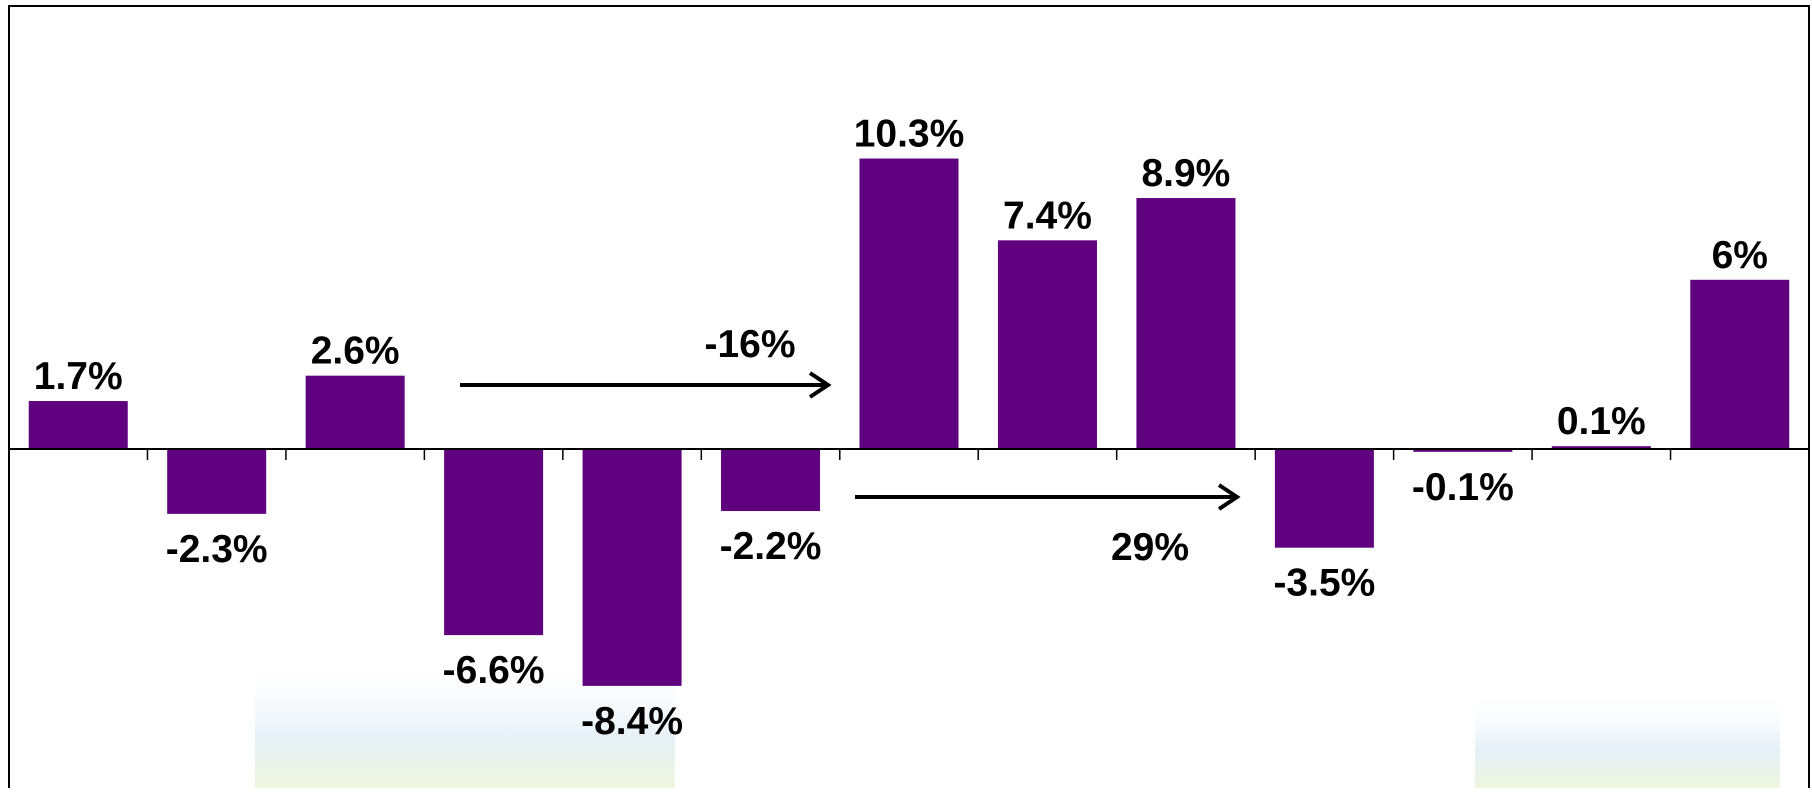  What do you see at coordinates (1324, 583) in the screenshot?
I see `data-label: -3.5%` at bounding box center [1324, 583].